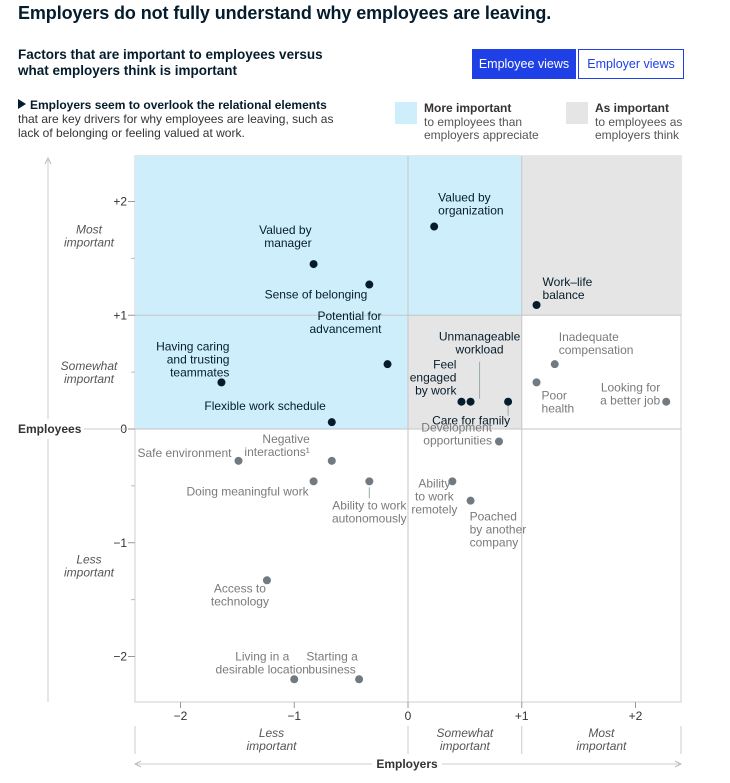 This screenshot has height=783, width=730. I want to click on point-label: Sense of belonging, so click(316, 295).